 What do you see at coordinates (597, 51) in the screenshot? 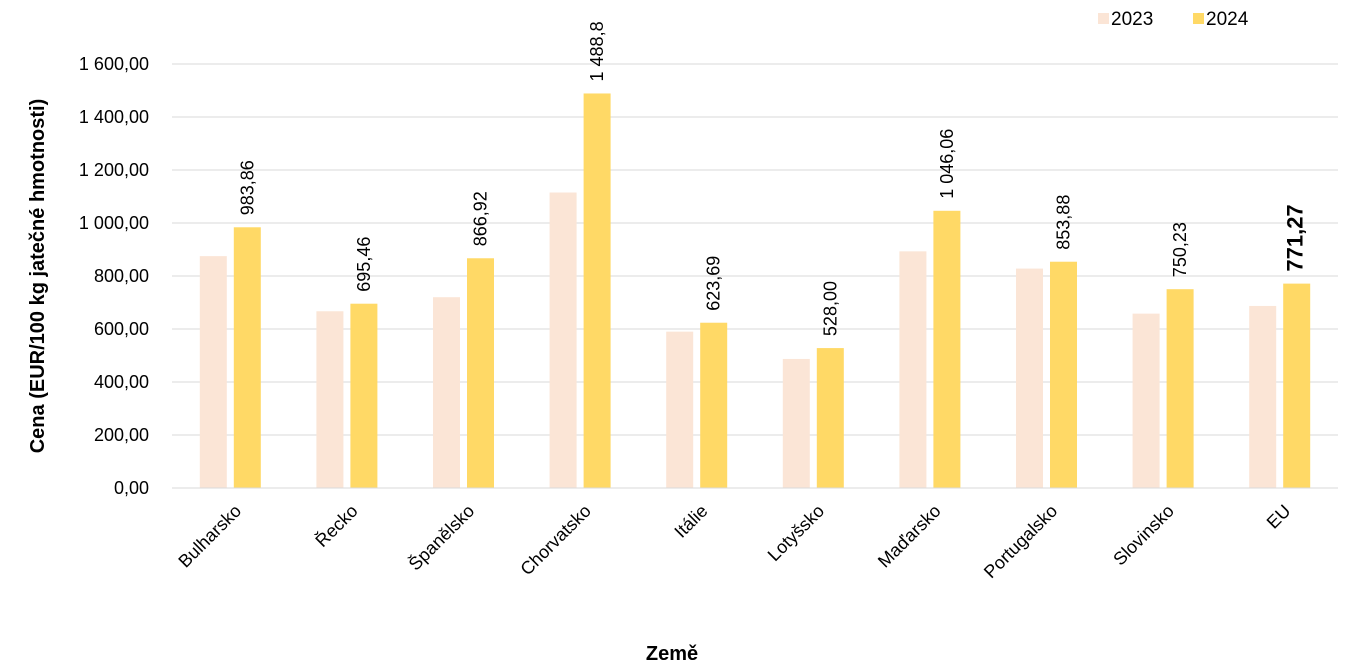
I see `data-label-2024-Chorvatsko: 1 488,8` at bounding box center [597, 51].